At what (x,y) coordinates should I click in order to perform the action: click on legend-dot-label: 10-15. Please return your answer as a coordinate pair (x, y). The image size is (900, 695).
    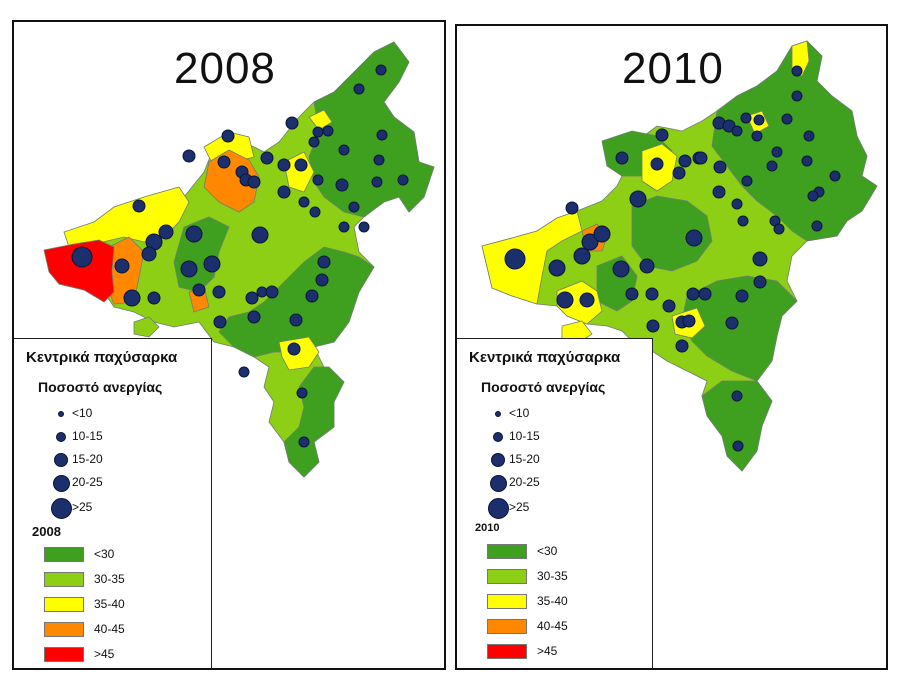
    Looking at the image, I should click on (524, 436).